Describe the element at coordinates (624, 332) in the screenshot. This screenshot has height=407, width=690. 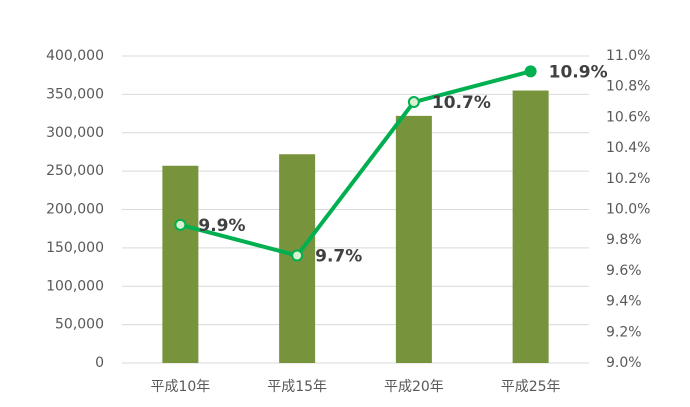
I see `y2-tick-label: 9.2%` at that location.